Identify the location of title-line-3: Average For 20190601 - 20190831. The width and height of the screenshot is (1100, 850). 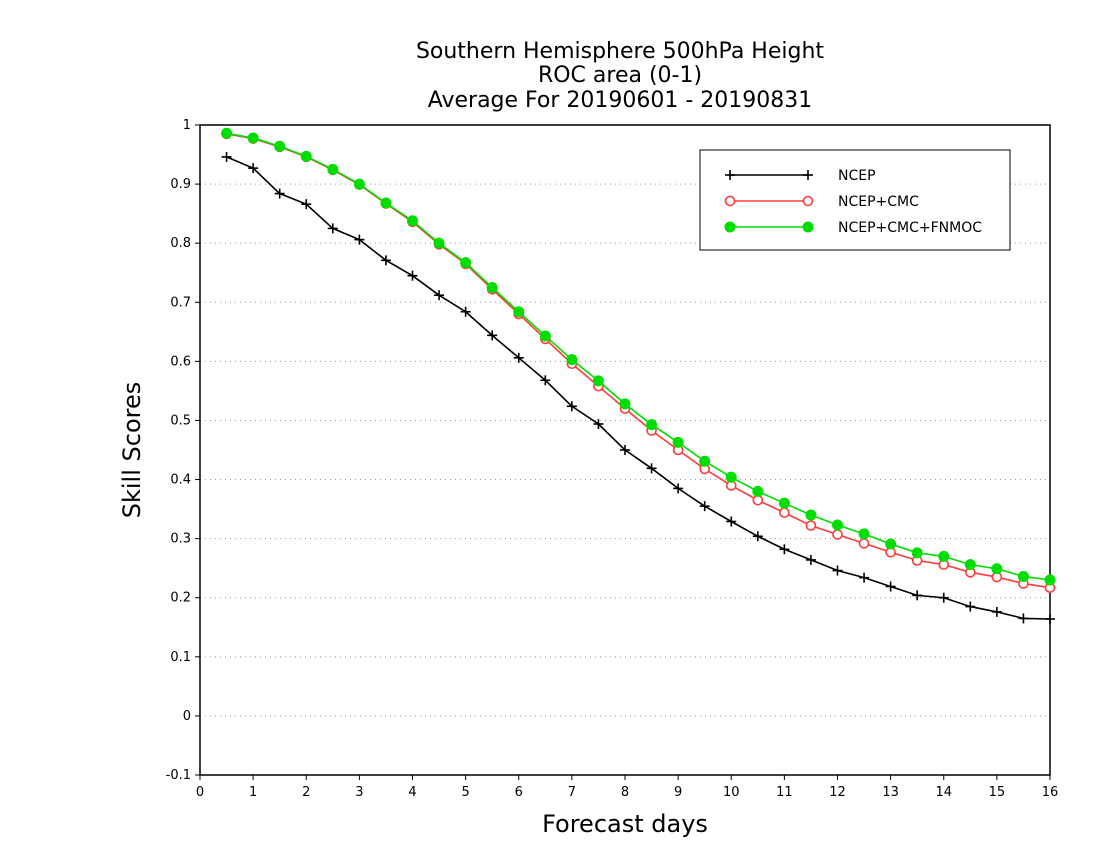
(620, 100).